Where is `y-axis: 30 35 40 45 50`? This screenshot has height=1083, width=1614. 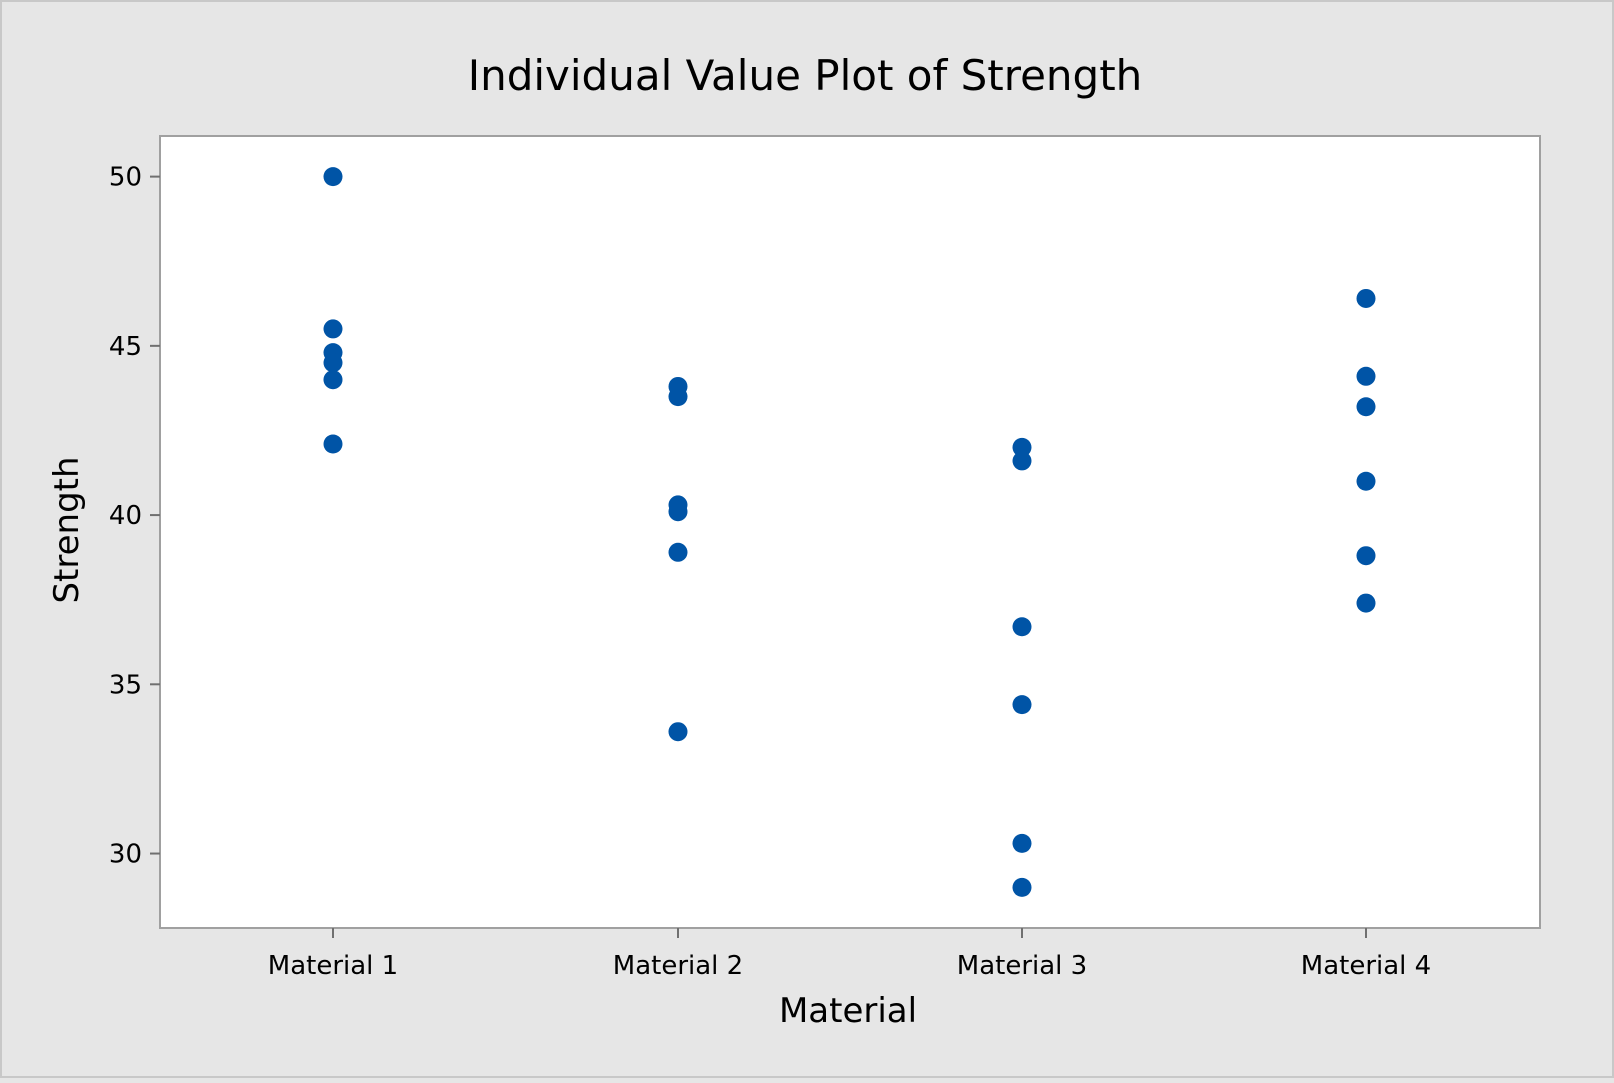
y-axis: 30 35 40 45 50 is located at coordinates (134, 516).